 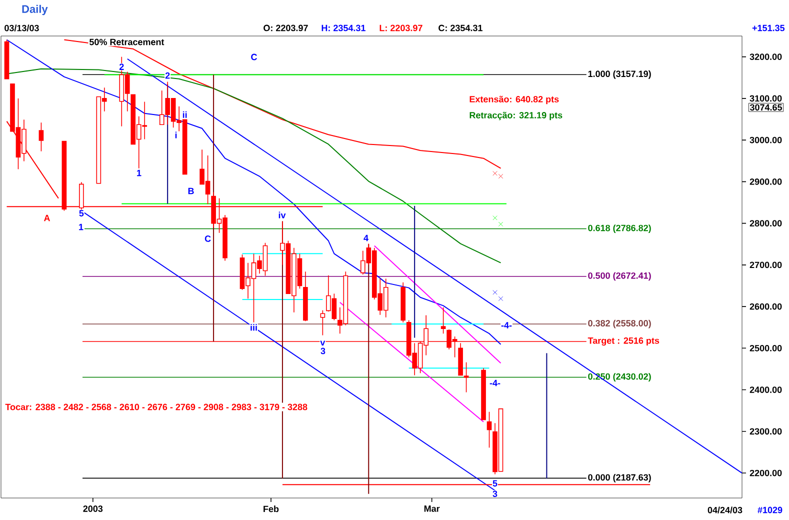 I want to click on annotation: B, so click(x=191, y=191).